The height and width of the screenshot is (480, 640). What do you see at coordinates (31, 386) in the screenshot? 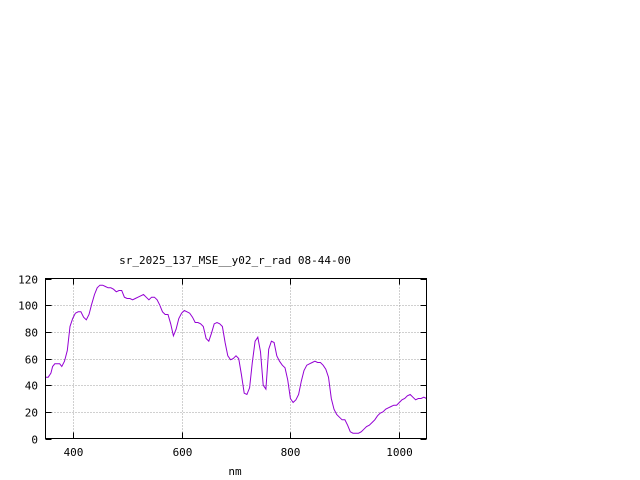
I see `y-tick-label: 40` at bounding box center [31, 386].